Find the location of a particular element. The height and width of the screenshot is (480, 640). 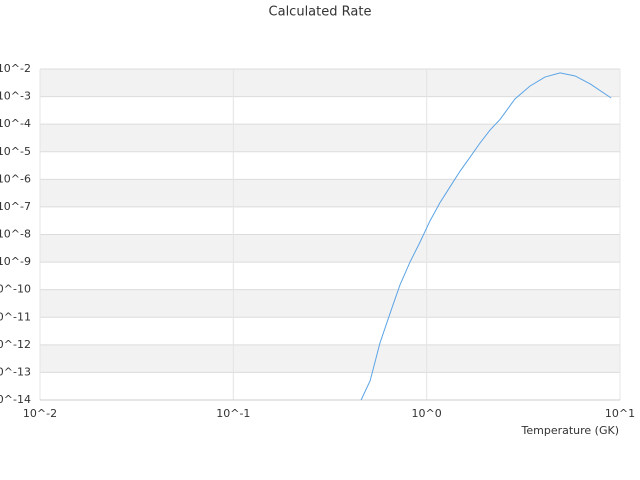

y-tick-label: 10^-12 is located at coordinates (15, 344).